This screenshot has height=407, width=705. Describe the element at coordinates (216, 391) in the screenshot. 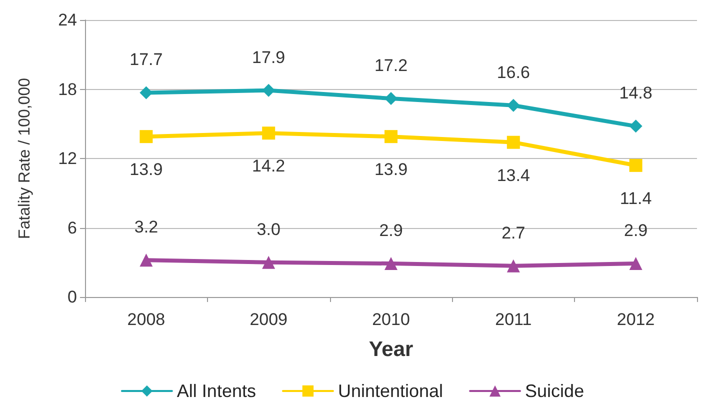

I see `legend-label: All Intents` at that location.